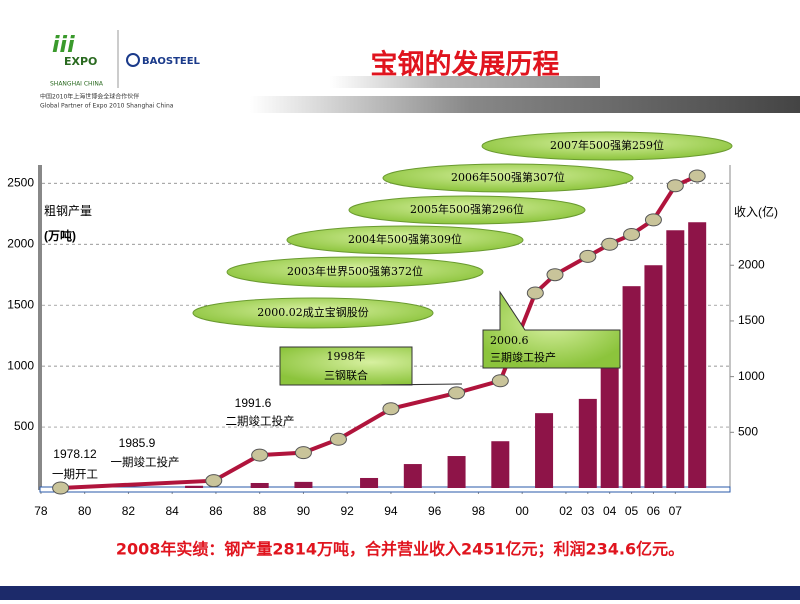  Describe the element at coordinates (610, 511) in the screenshot. I see `x-tick-label: 04` at that location.